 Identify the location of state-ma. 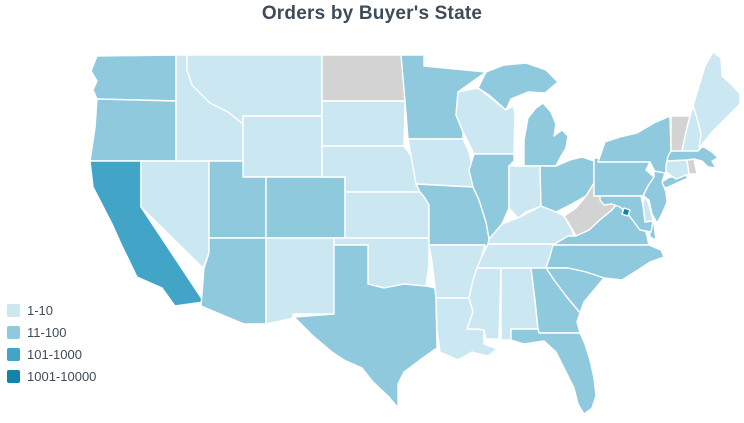
(692, 157).